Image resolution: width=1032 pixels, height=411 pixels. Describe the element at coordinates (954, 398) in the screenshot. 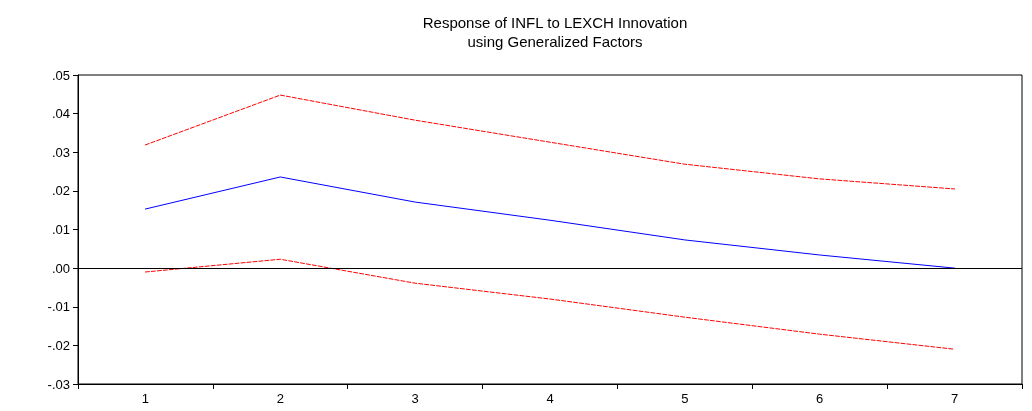

I see `x-tick-label: 7` at that location.